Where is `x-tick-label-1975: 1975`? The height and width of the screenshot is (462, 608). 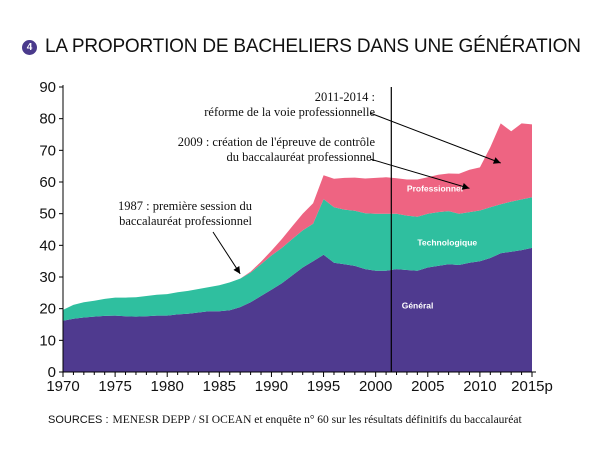
x-tick-label-1975: 1975 is located at coordinates (114, 386).